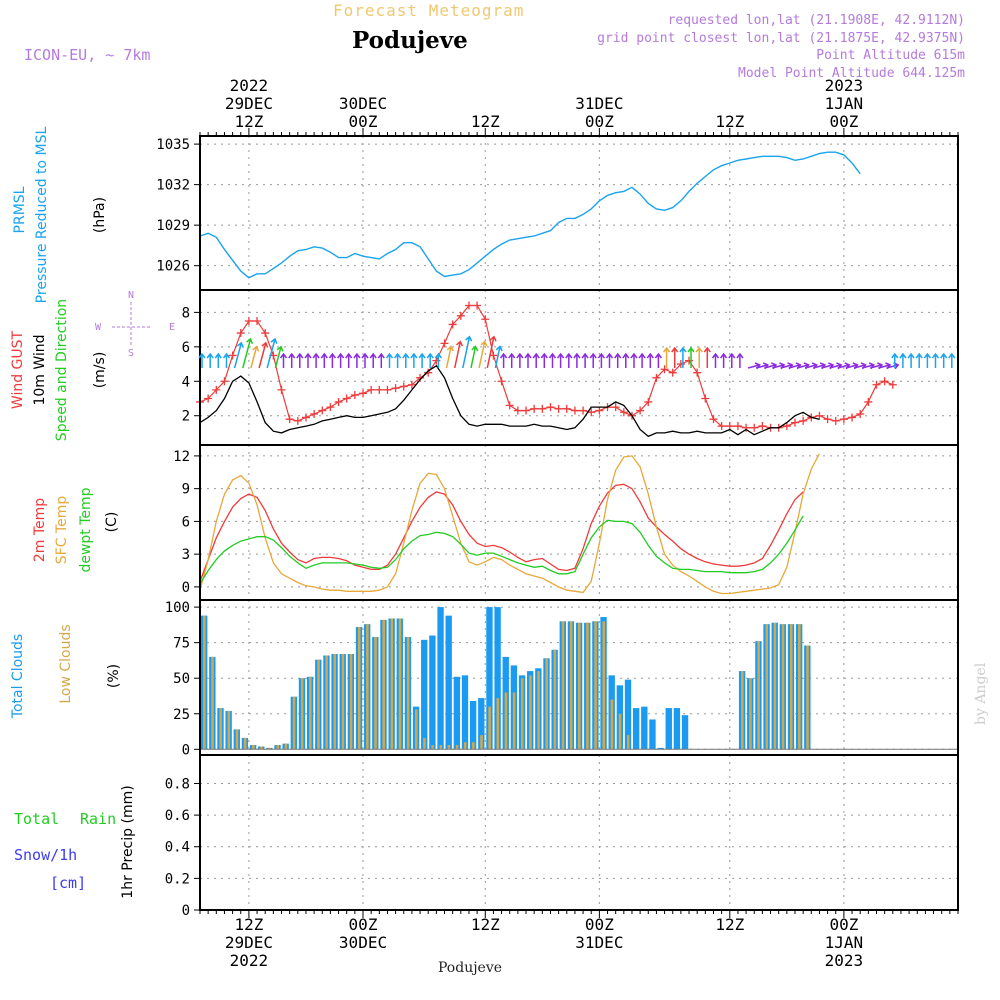  Describe the element at coordinates (363, 121) in the screenshot. I see `top-time-label: 00Z` at that location.